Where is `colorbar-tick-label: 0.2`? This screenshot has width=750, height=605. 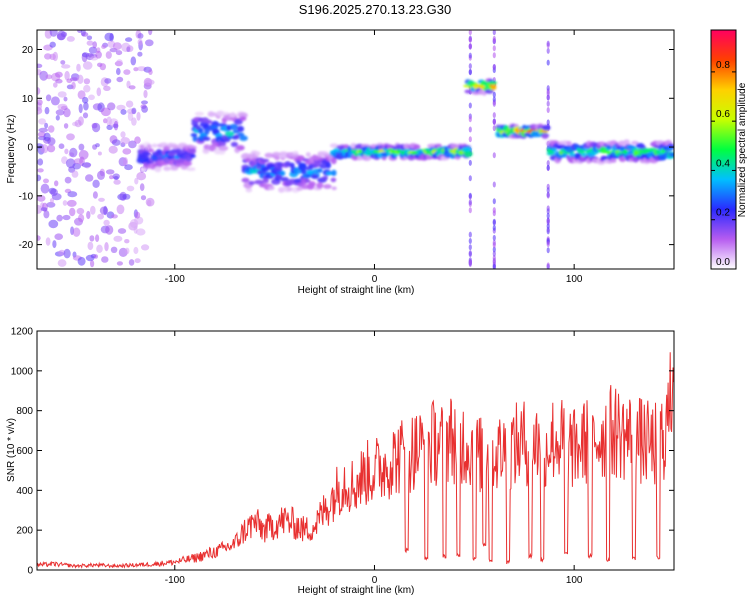
colorbar-tick-label: 0.2 is located at coordinates (723, 213).